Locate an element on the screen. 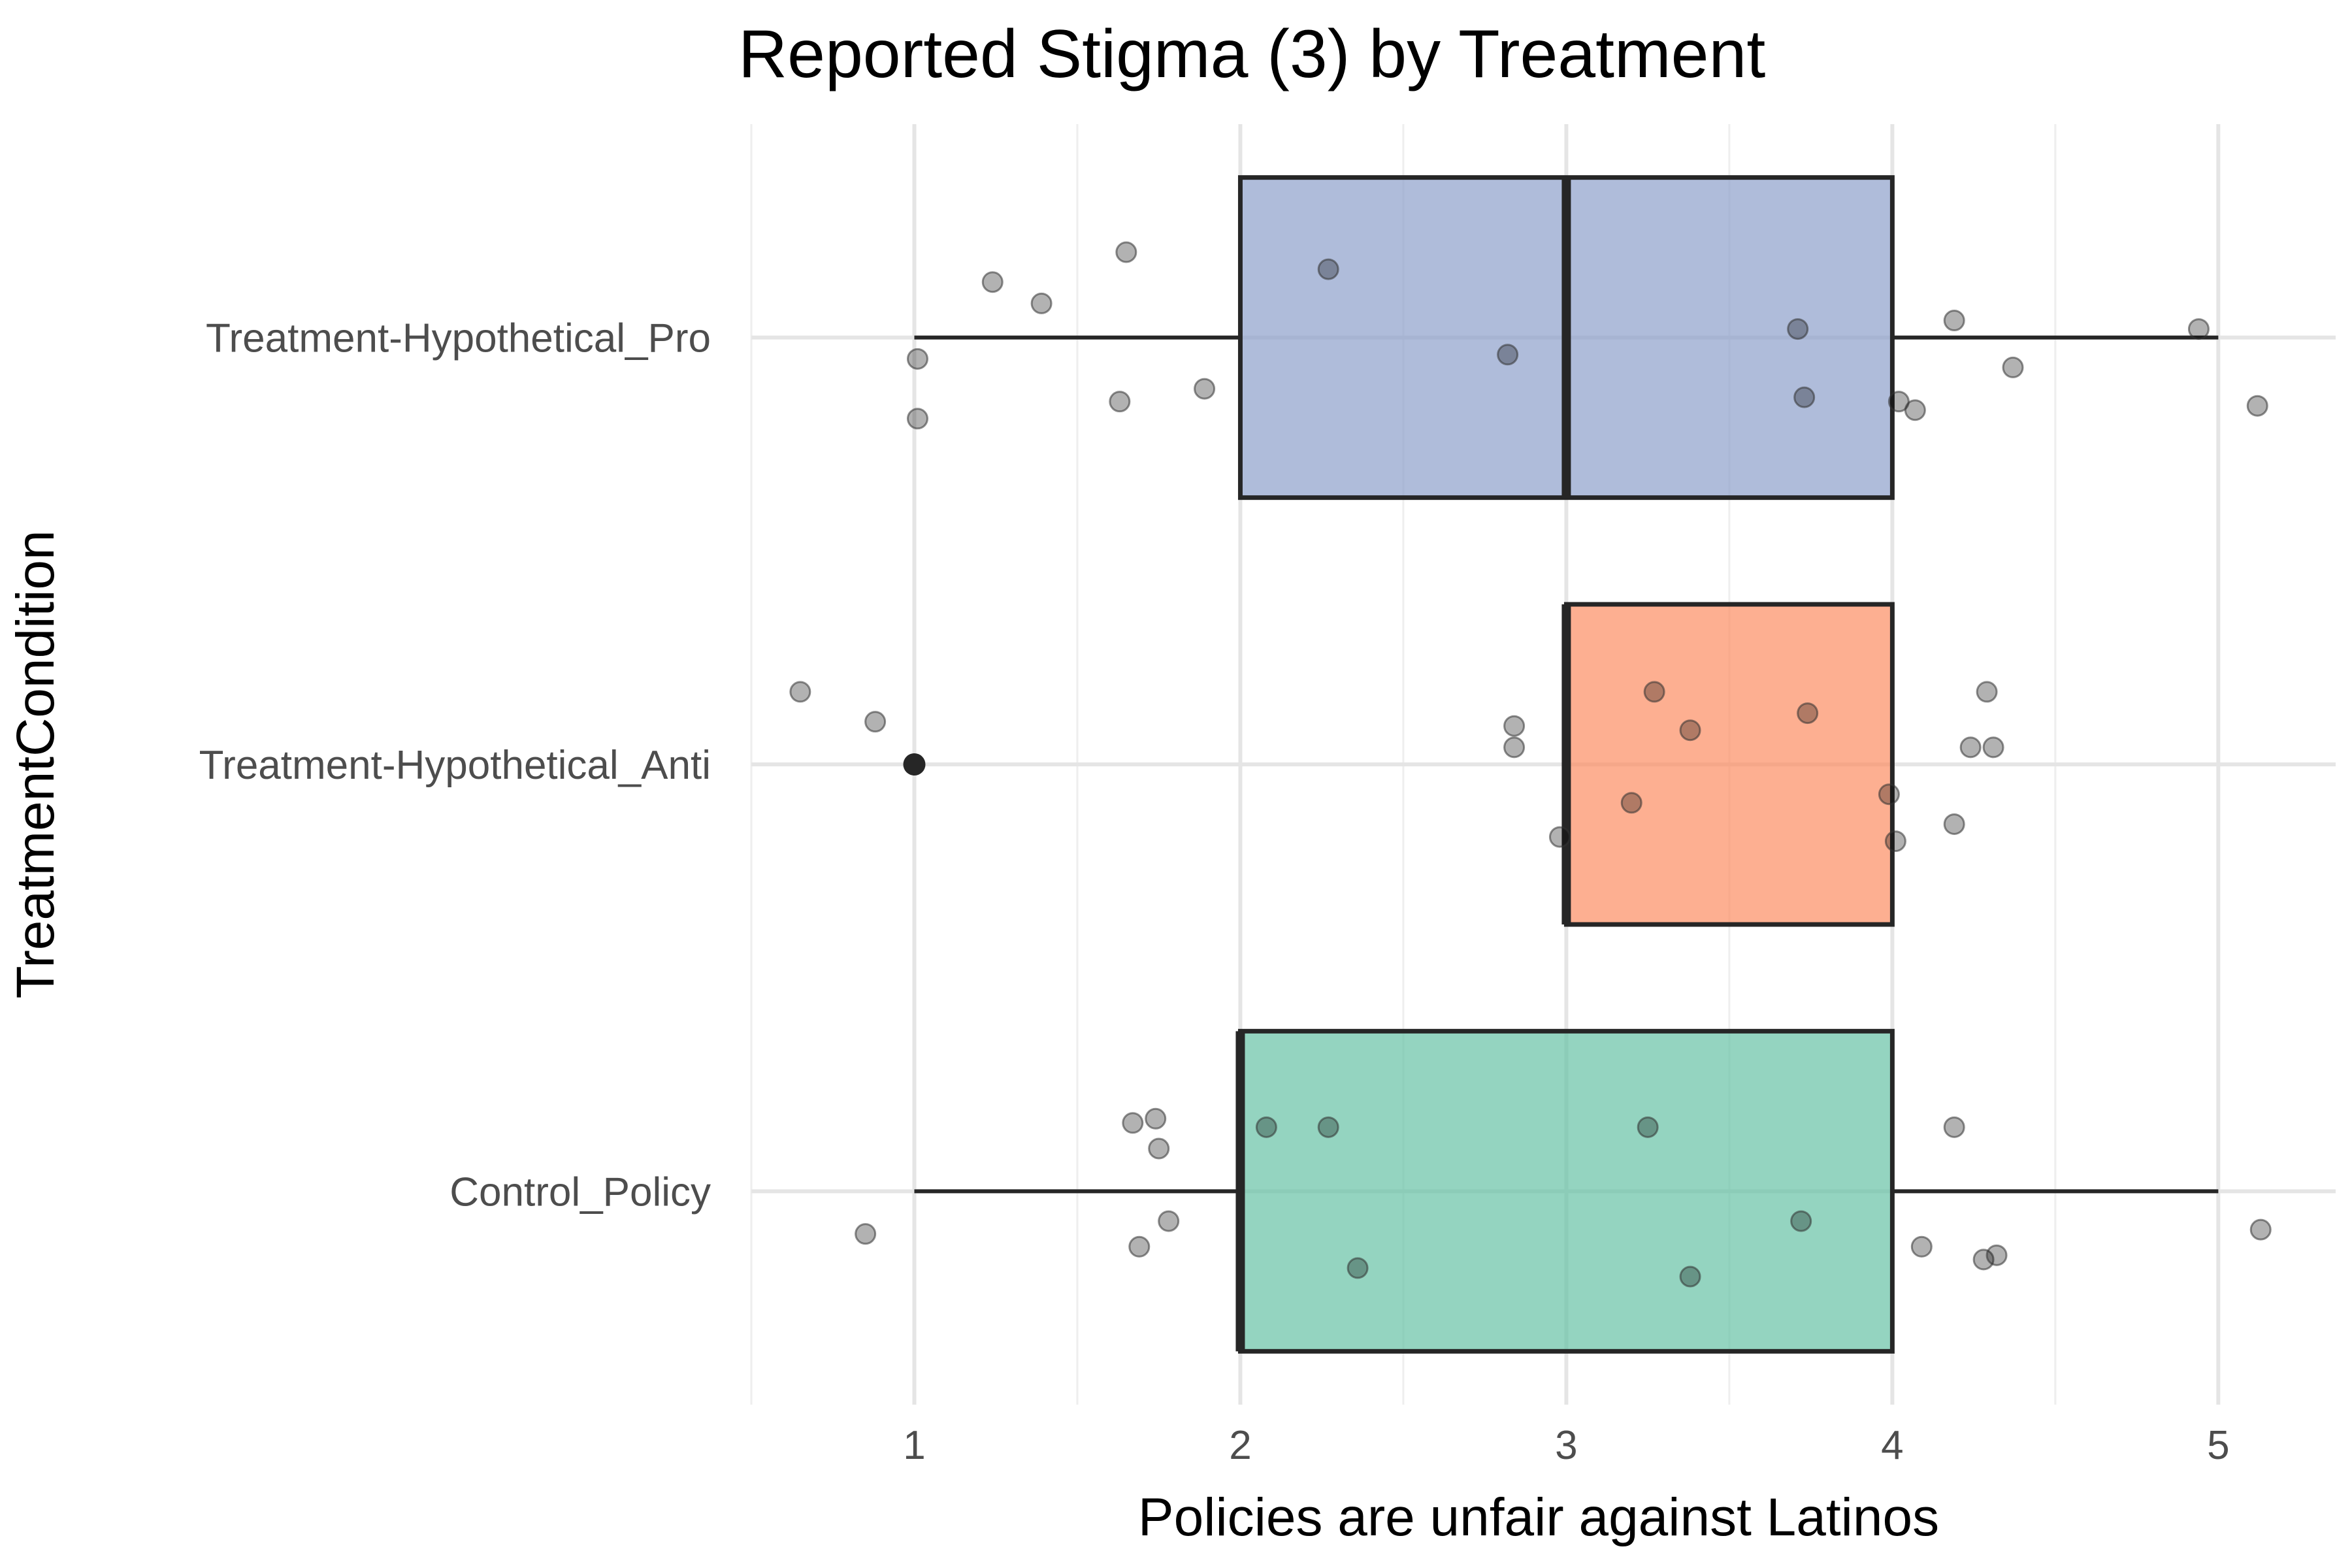 This screenshot has height=1568, width=2352. y-axis-title: TreatmentCondition is located at coordinates (35, 764).